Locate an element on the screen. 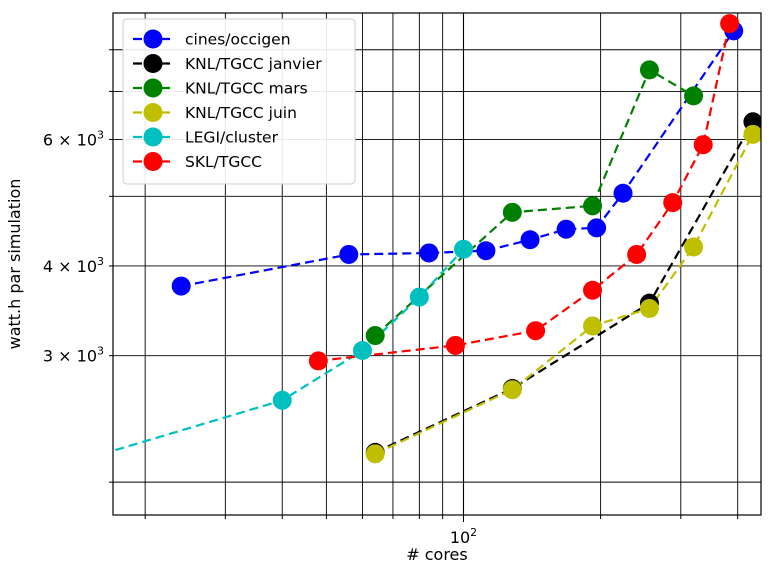  legend-label: cines/occigen is located at coordinates (238, 40).